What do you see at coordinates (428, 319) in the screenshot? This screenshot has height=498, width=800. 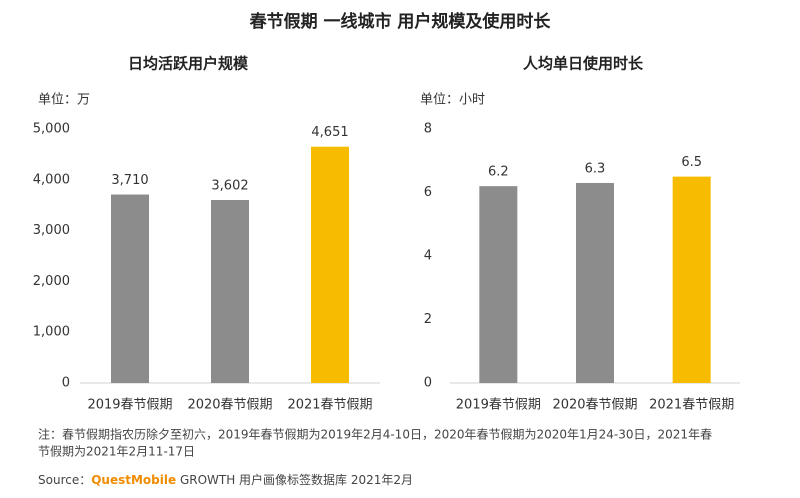 I see `y-tick-label: 2` at bounding box center [428, 319].